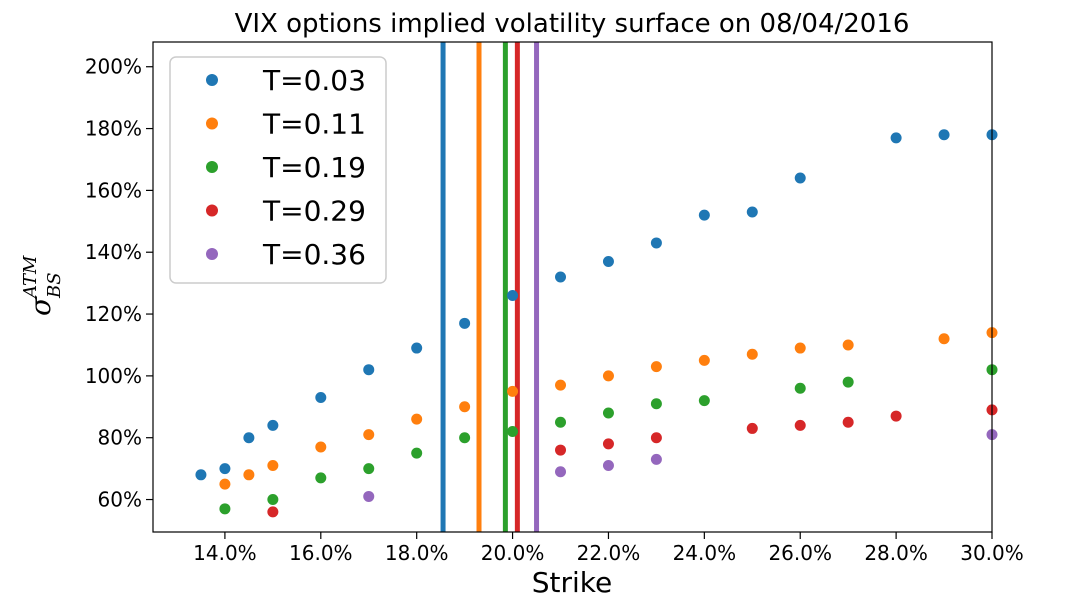 The image size is (1079, 616). Describe the element at coordinates (992, 553) in the screenshot. I see `x-tick-label: 30.0%` at that location.